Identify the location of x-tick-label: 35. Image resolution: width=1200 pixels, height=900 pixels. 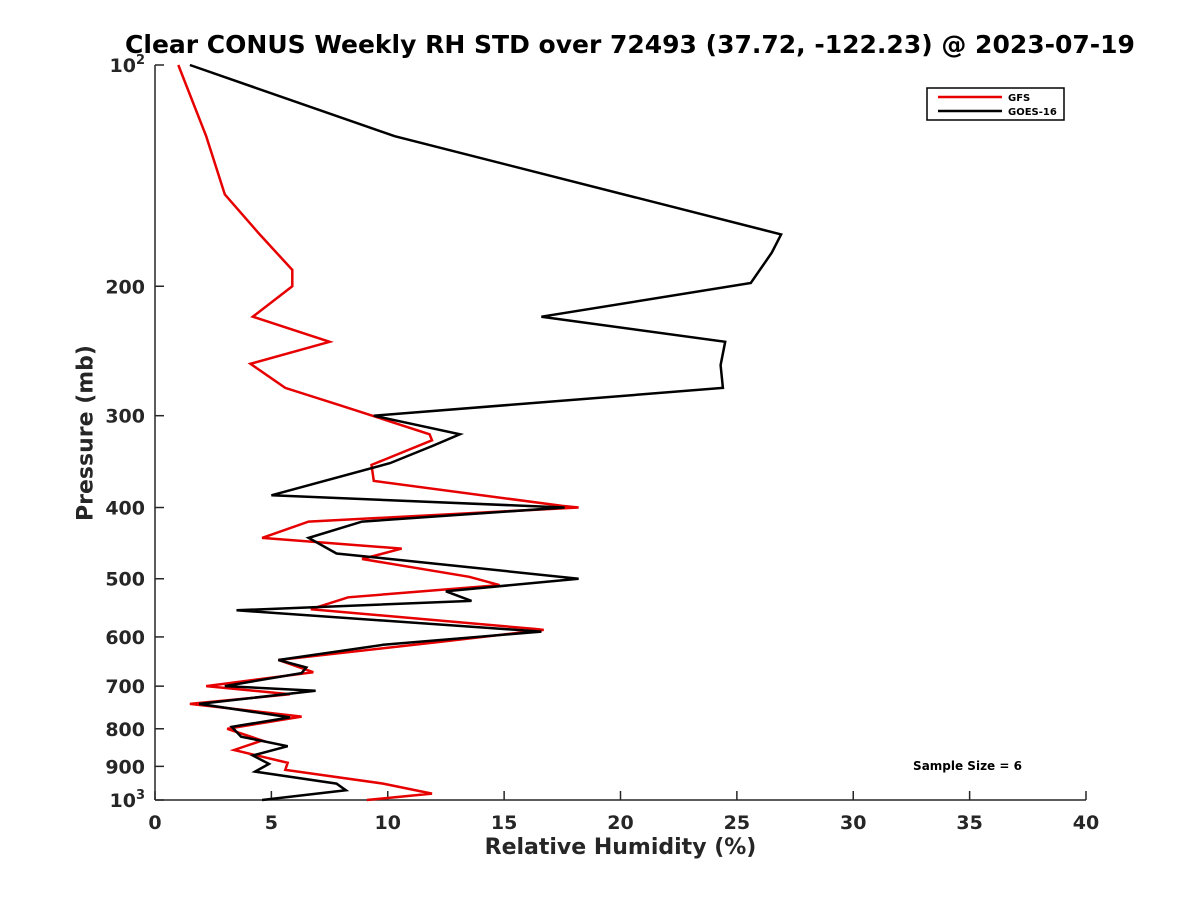
(969, 823).